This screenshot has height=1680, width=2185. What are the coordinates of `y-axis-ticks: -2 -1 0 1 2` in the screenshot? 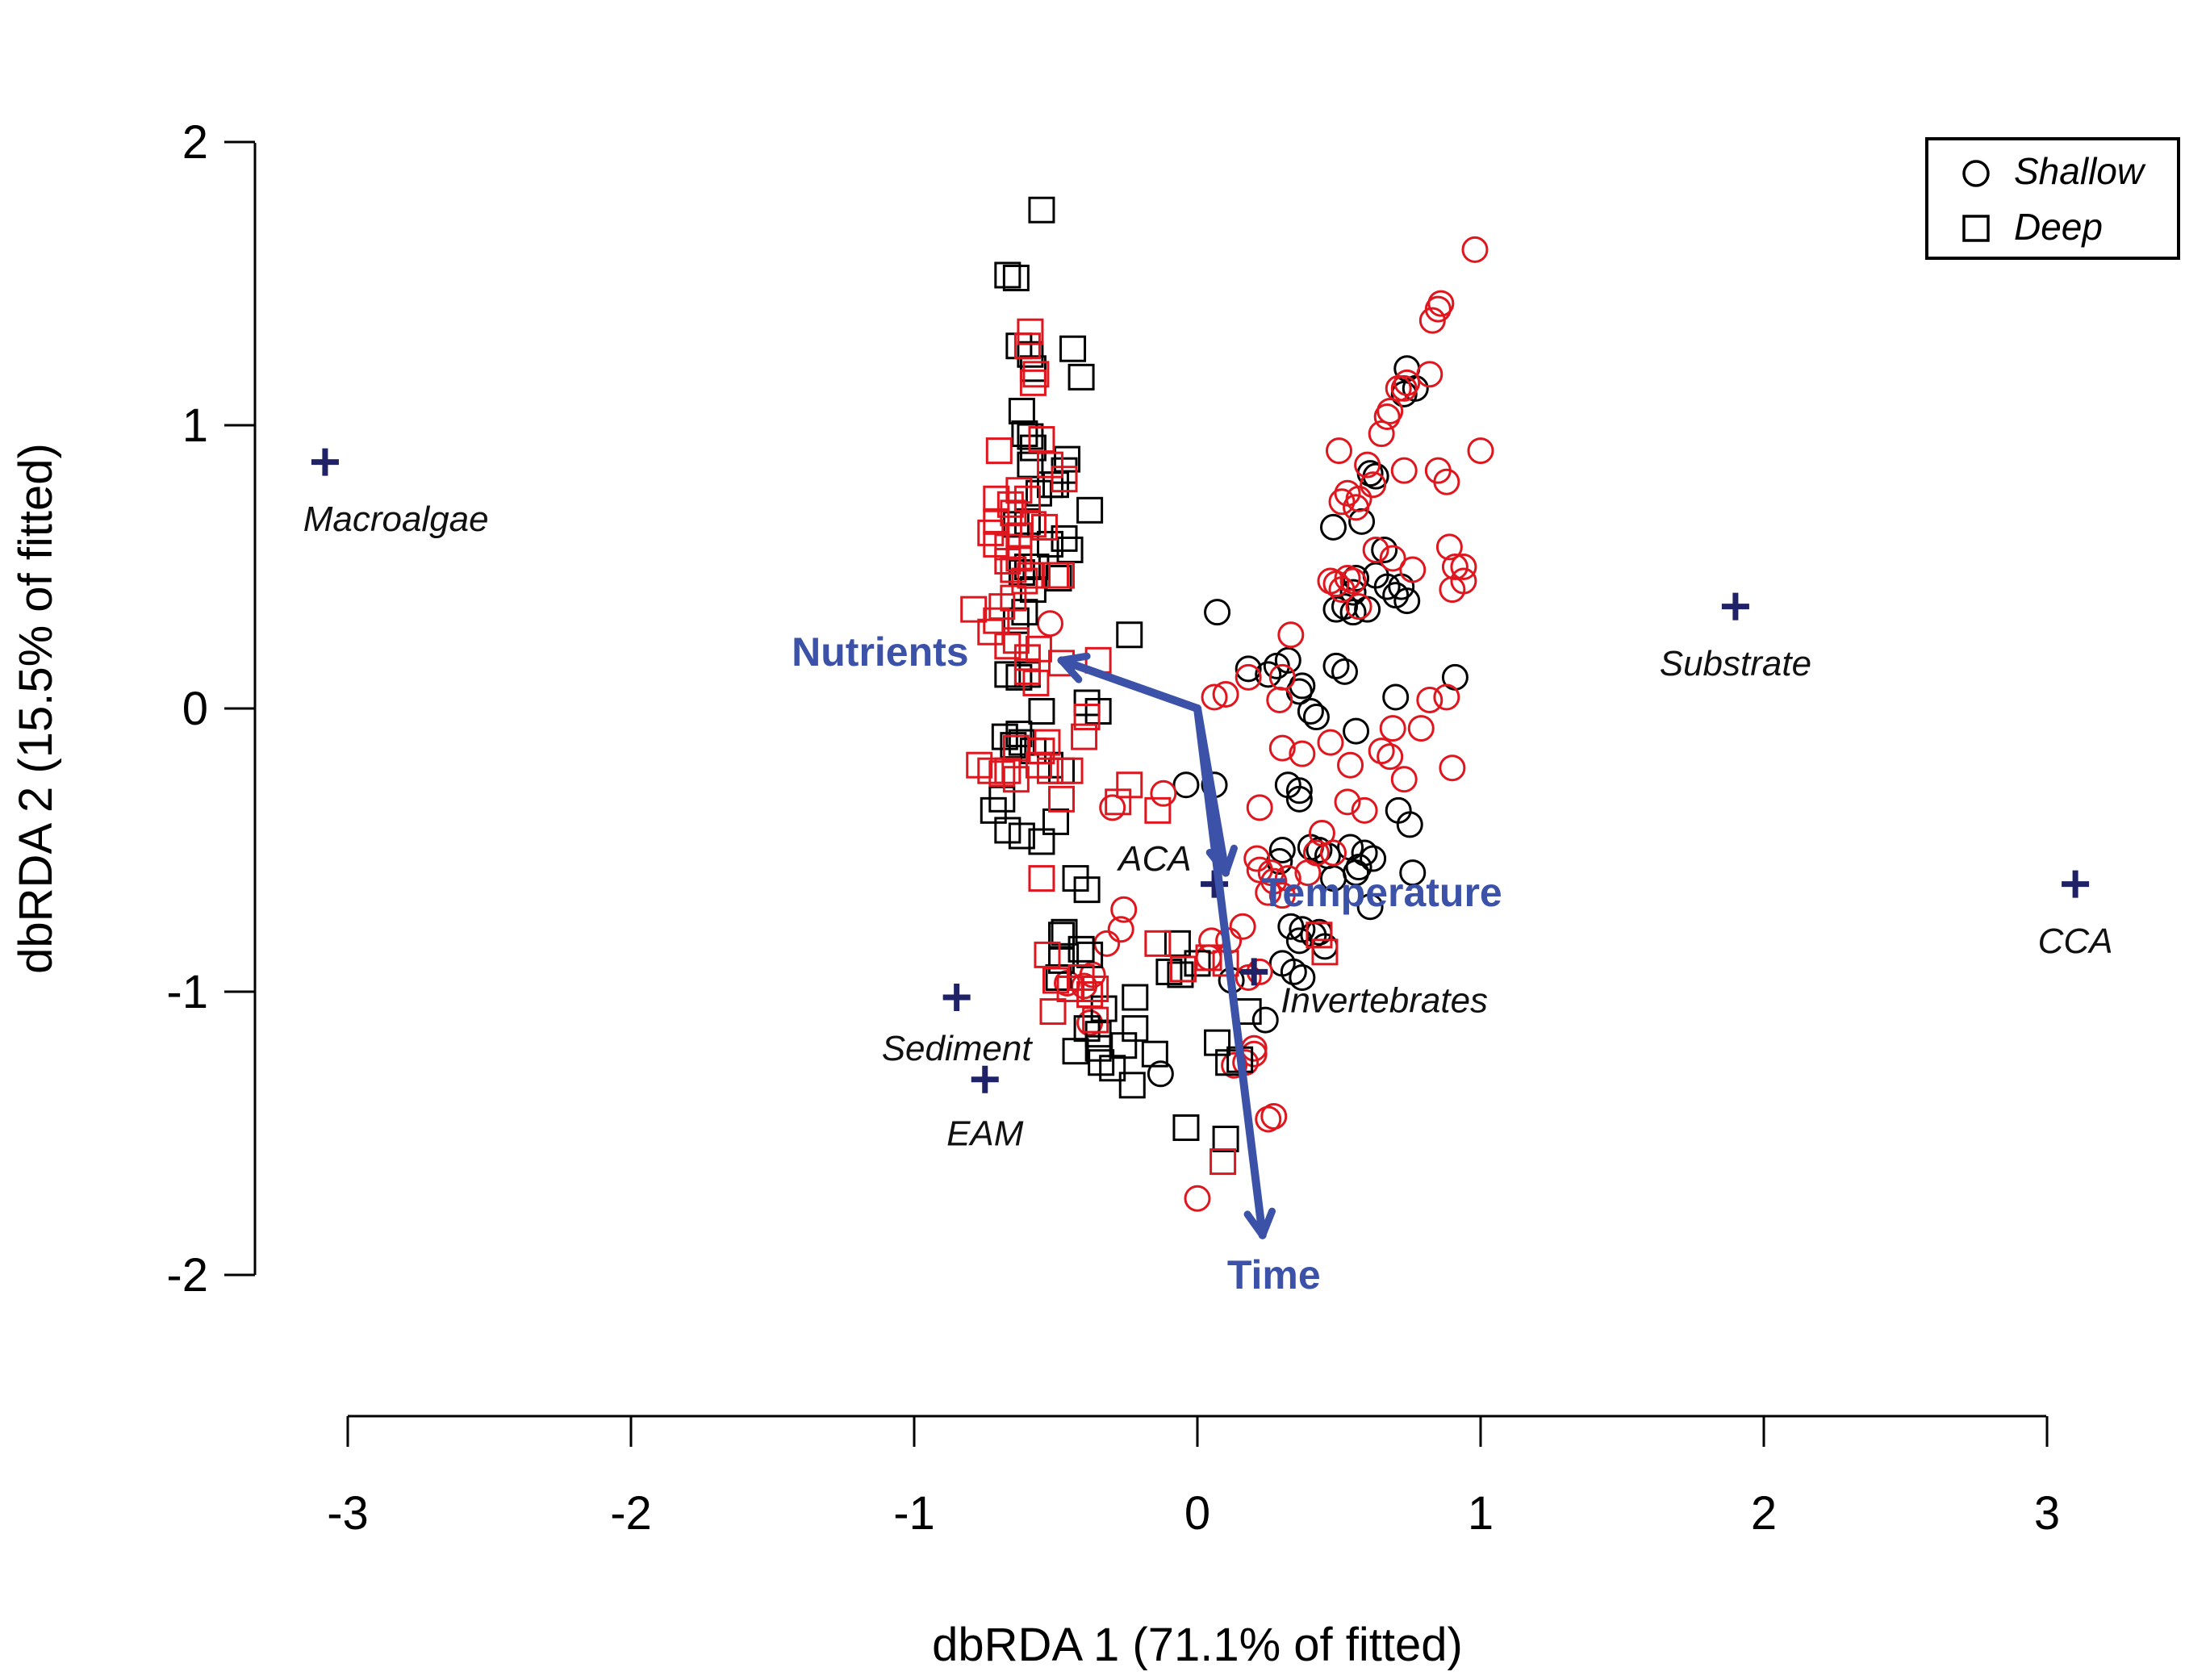 It's located at (210, 709).